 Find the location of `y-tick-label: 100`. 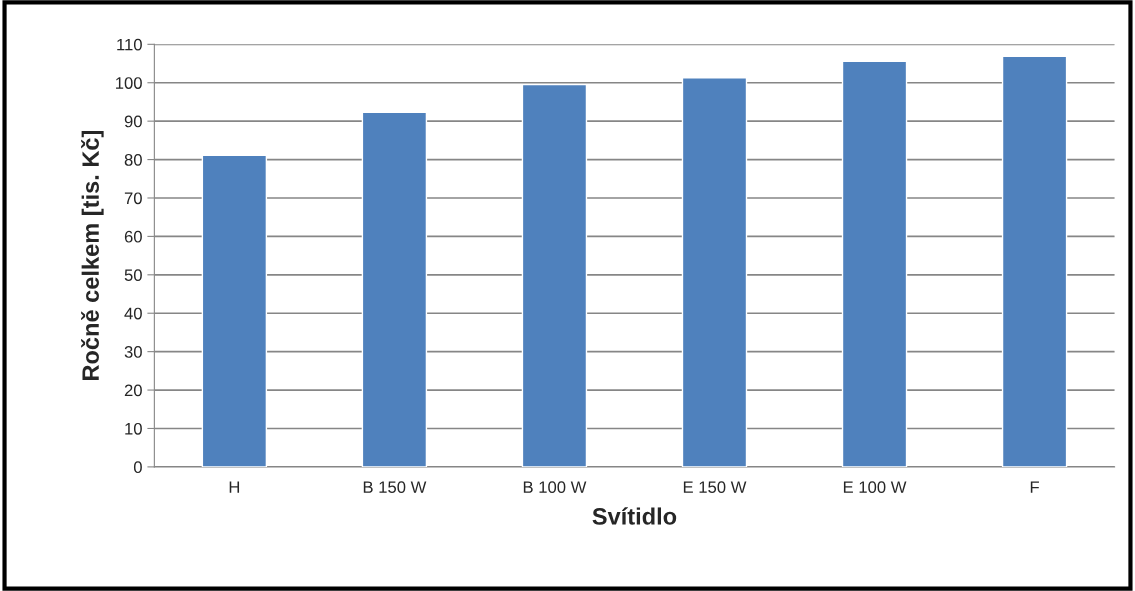

y-tick-label: 100 is located at coordinates (129, 83).